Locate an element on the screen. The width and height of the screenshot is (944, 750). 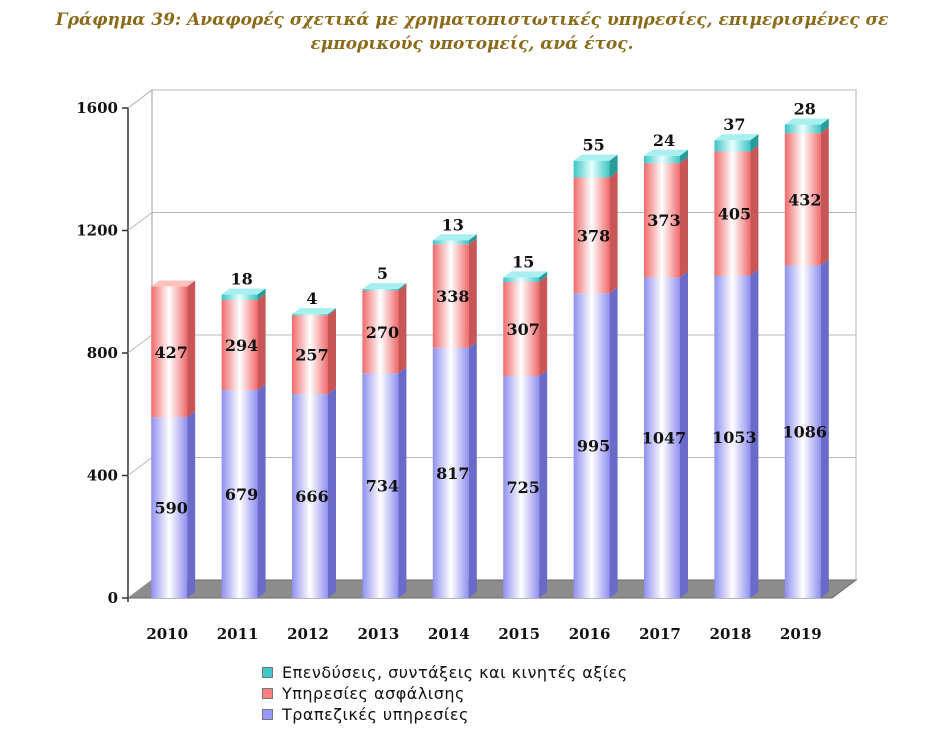
data-label-s2-2012: 4 is located at coordinates (311, 298).